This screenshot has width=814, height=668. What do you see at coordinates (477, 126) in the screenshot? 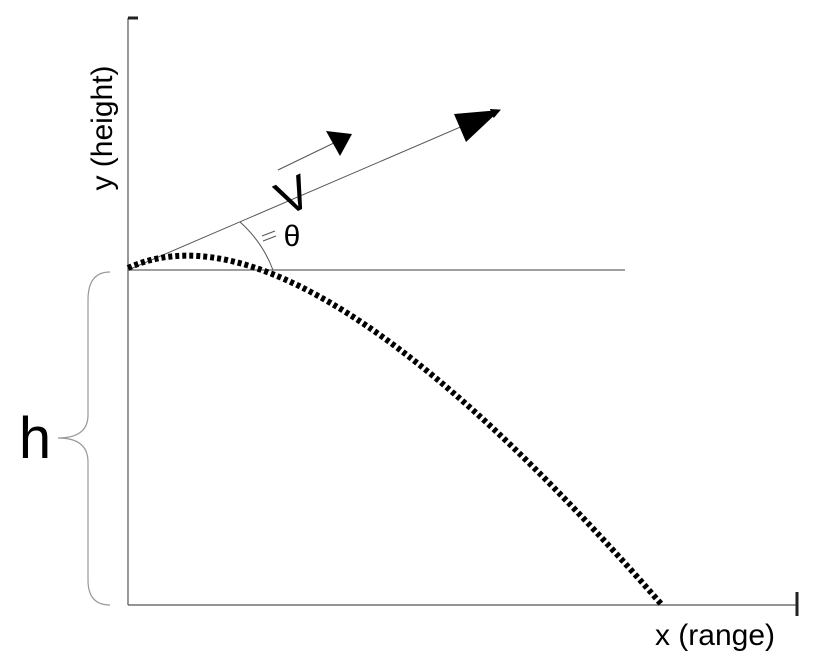
I see `velocity-arrowhead-large` at bounding box center [477, 126].